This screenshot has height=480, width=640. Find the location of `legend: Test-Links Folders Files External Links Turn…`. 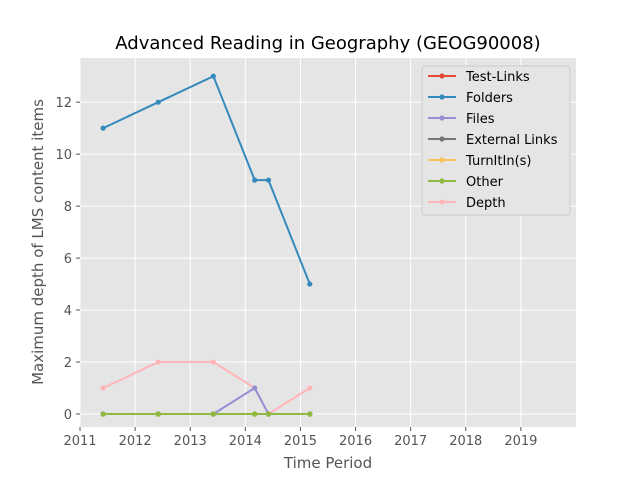

legend: Test-Links Folders Files External Links Turn… is located at coordinates (496, 140).